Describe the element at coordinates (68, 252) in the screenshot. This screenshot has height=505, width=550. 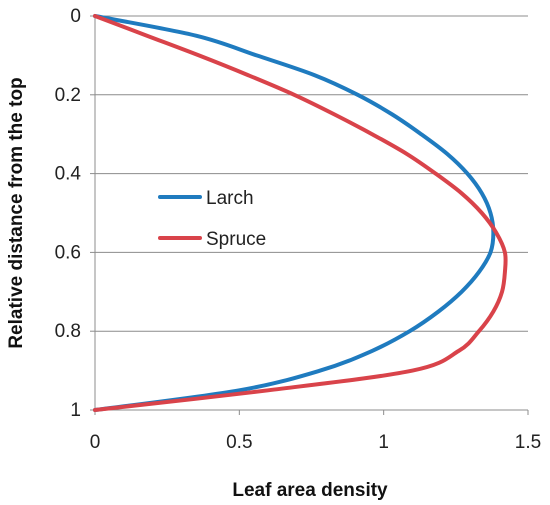
I see `y-tick-label: 0.6` at that location.